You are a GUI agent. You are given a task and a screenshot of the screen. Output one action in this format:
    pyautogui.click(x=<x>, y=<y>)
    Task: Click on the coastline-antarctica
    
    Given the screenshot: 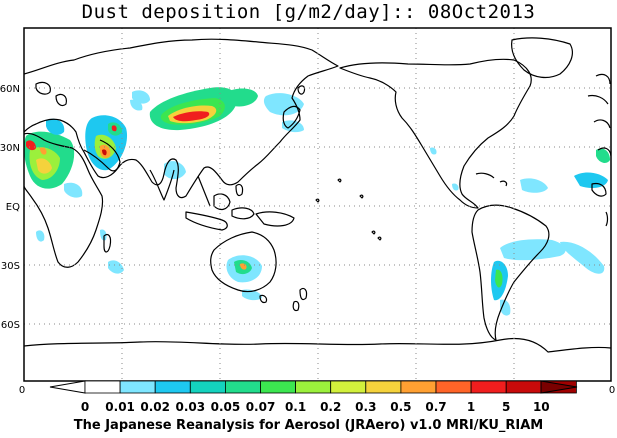 What is the action you would take?
    pyautogui.click(x=317, y=345)
    